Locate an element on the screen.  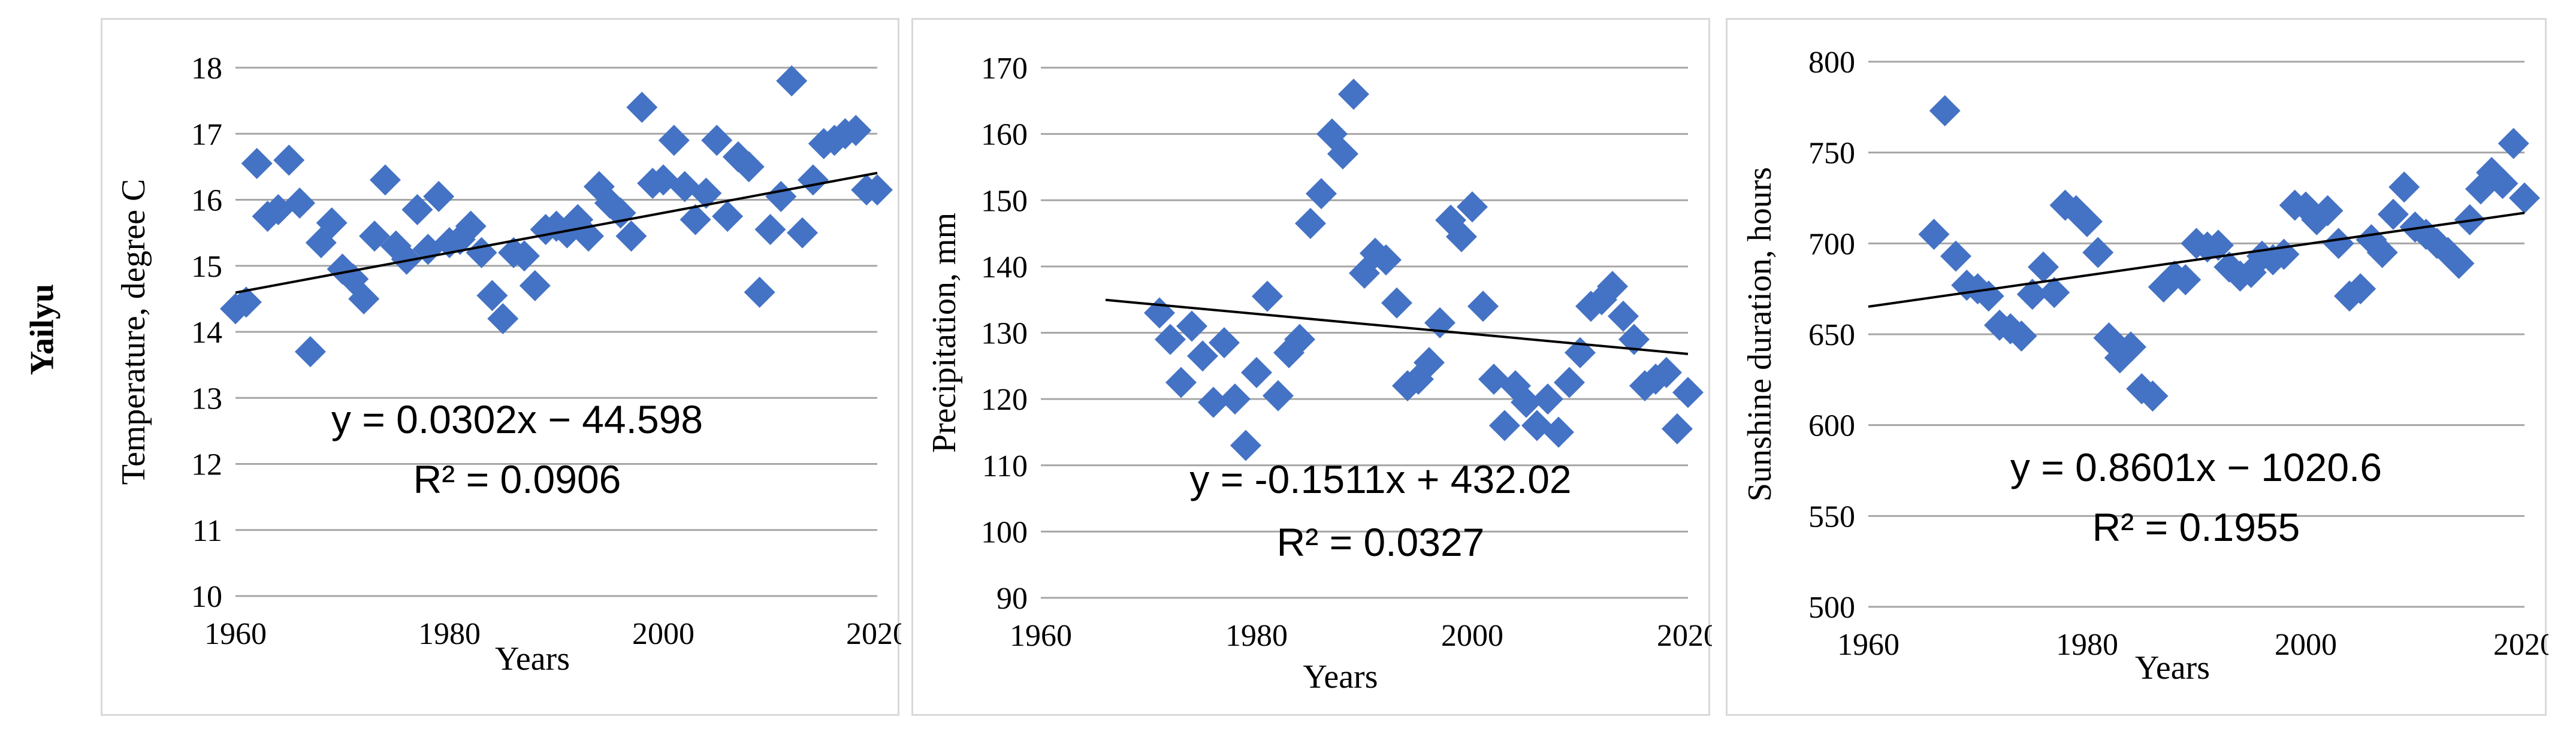
y-tick-label: 15 is located at coordinates (207, 267).